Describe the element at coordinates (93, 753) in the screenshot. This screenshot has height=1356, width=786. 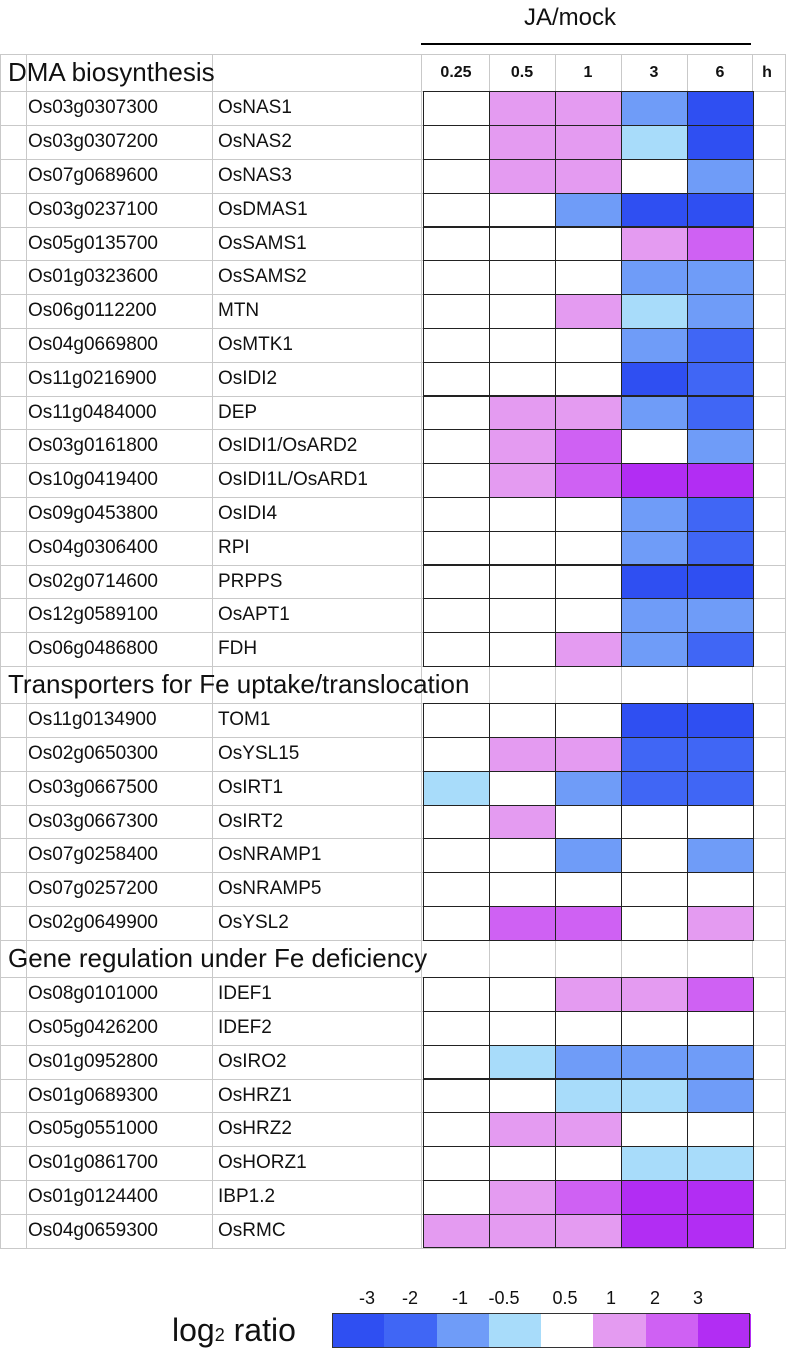
I see `locus-id-label: Os02g0650300` at that location.